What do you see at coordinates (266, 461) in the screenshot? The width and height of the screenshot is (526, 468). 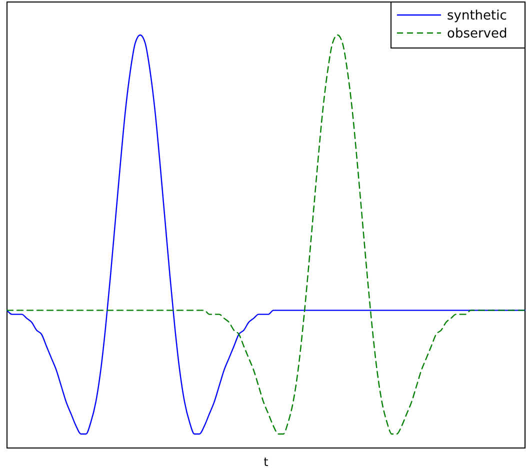 I see `x-axis-title: t` at bounding box center [266, 461].